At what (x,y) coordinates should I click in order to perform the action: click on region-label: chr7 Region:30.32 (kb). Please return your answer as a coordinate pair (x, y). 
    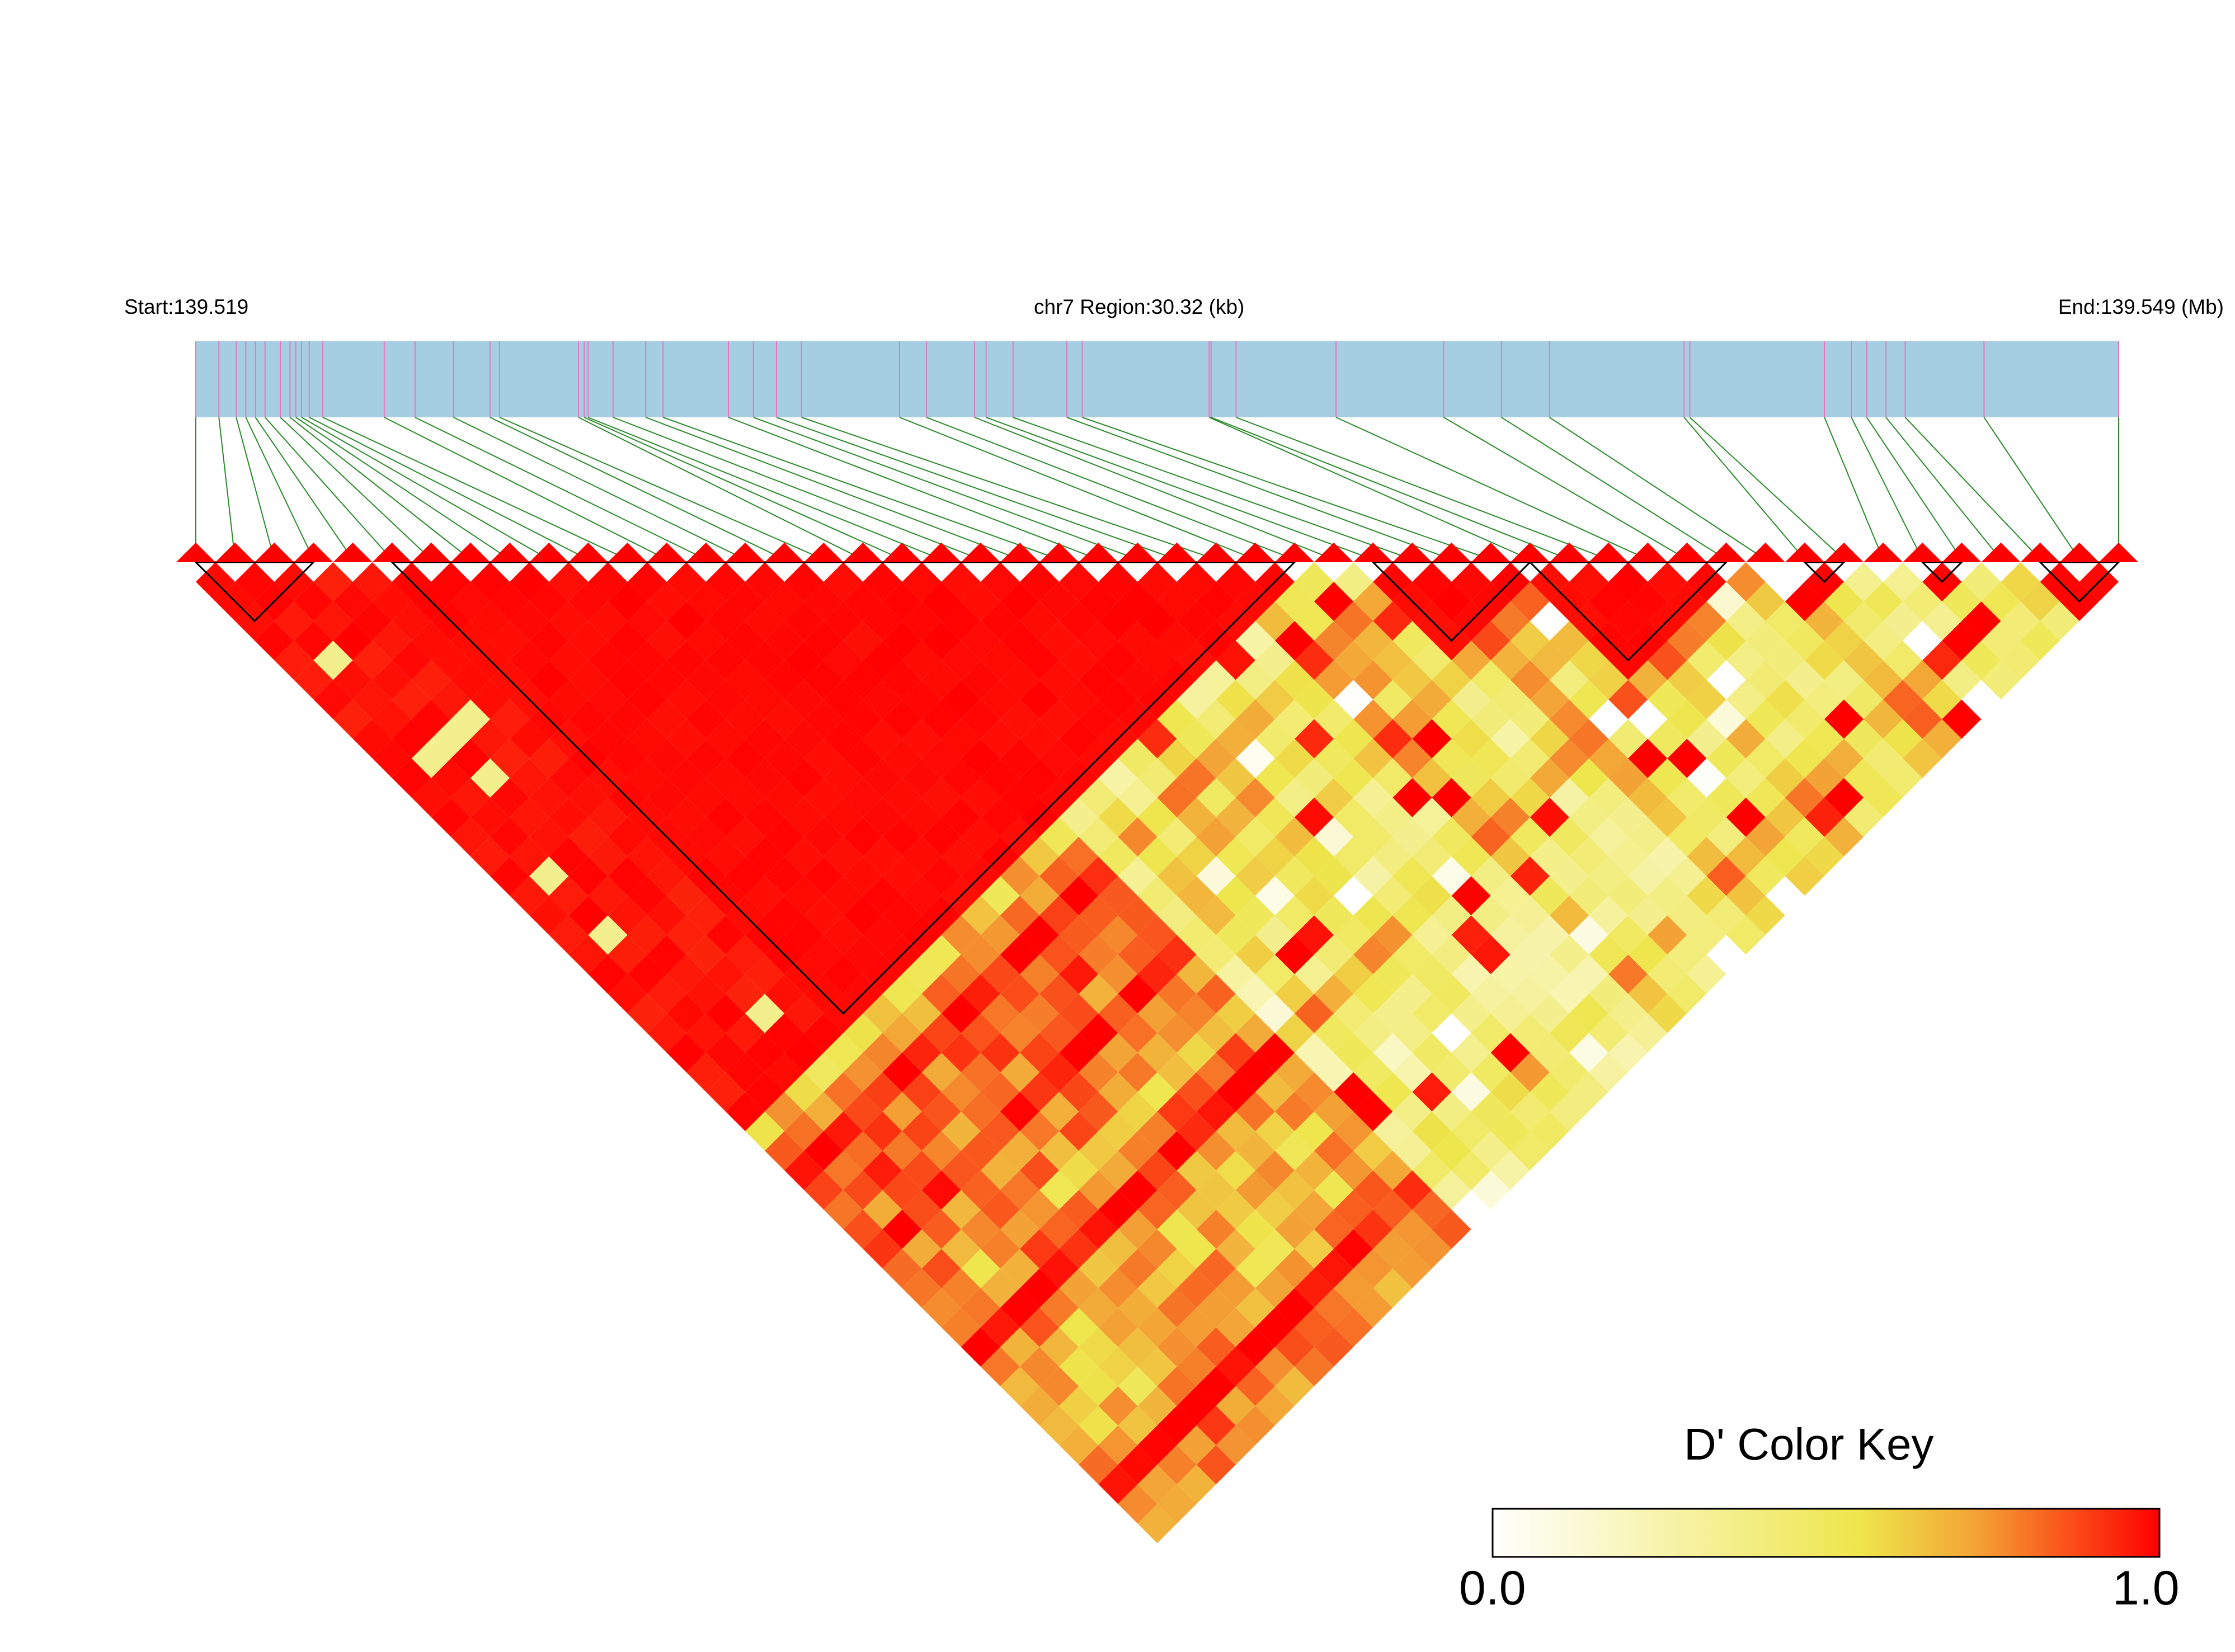
    Looking at the image, I should click on (1139, 306).